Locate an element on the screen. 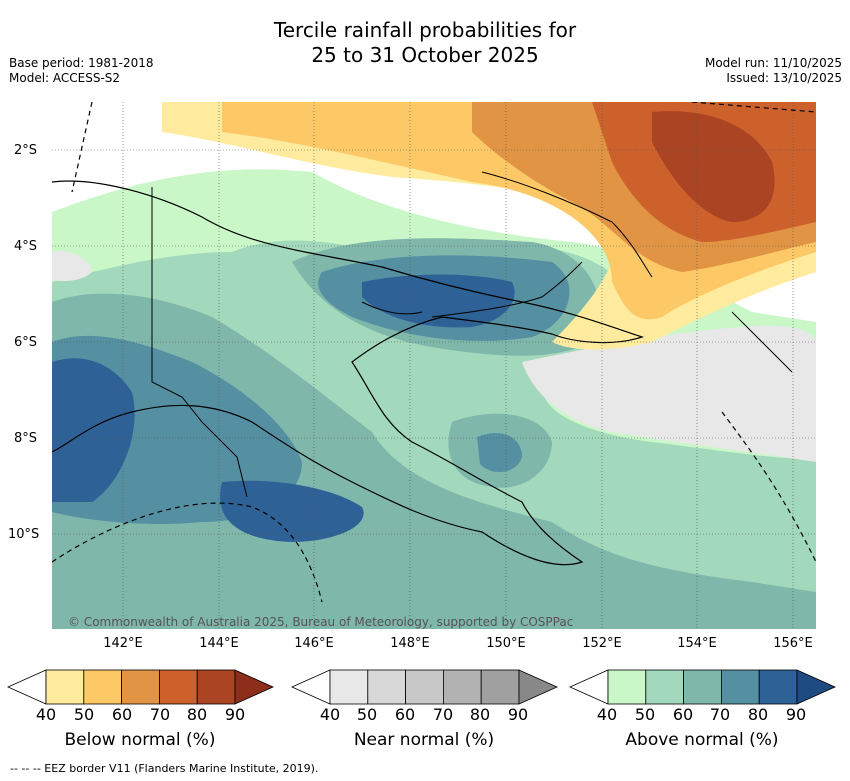  lon-label-144e: 144°E is located at coordinates (219, 643).